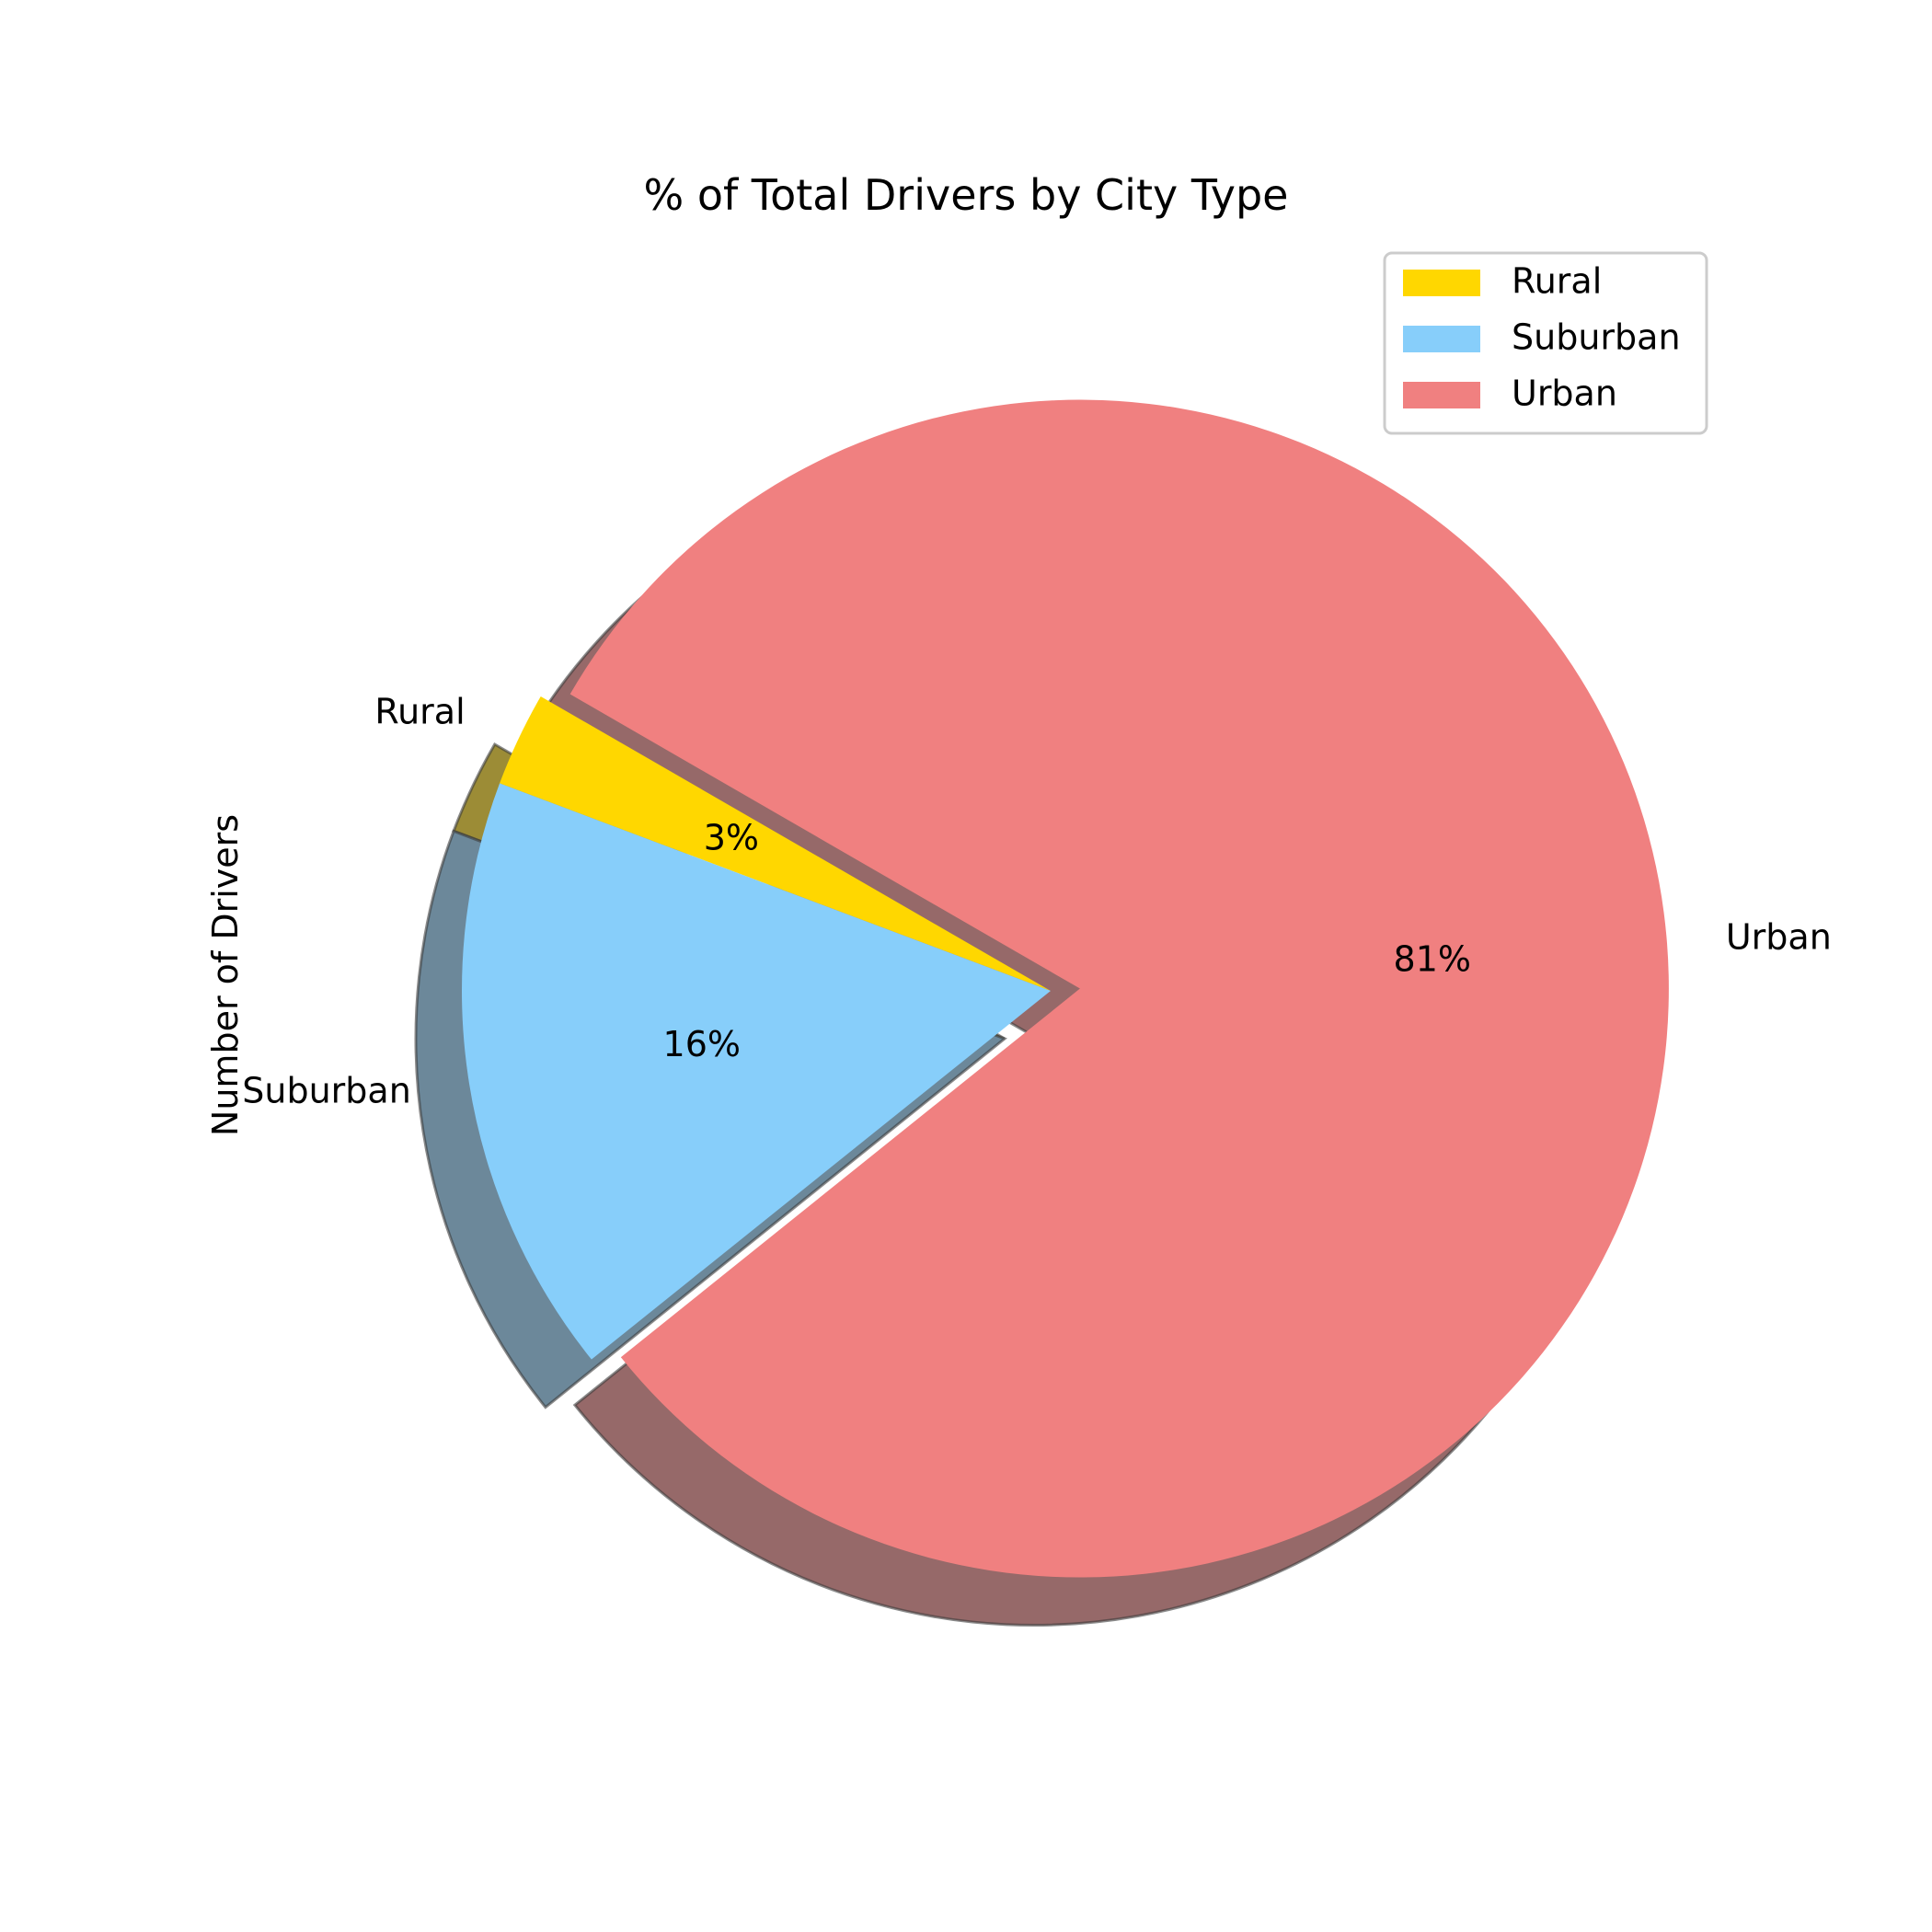 The width and height of the screenshot is (1932, 1932). Describe the element at coordinates (1596, 337) in the screenshot. I see `legend-label-suburban: Suburban` at that location.